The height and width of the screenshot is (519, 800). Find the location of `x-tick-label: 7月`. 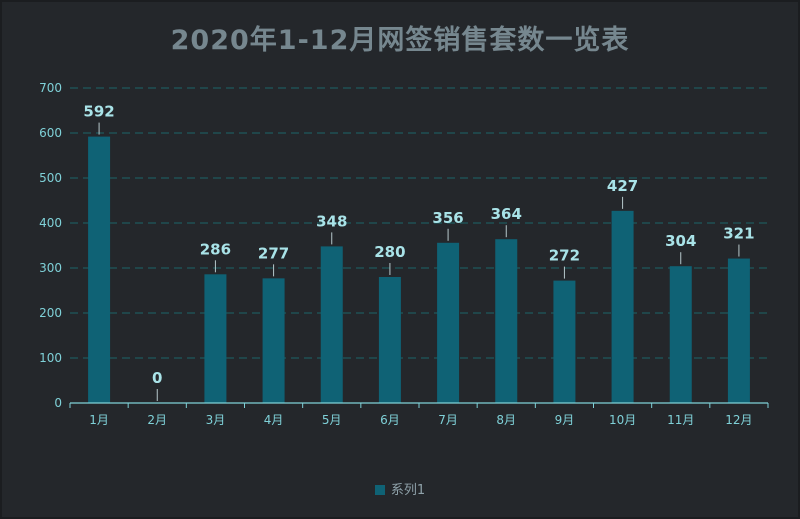

x-tick-label: 7月 is located at coordinates (448, 420).